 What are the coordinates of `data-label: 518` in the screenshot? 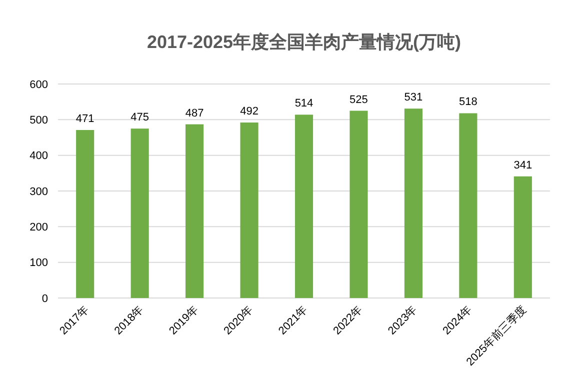 It's located at (468, 102).